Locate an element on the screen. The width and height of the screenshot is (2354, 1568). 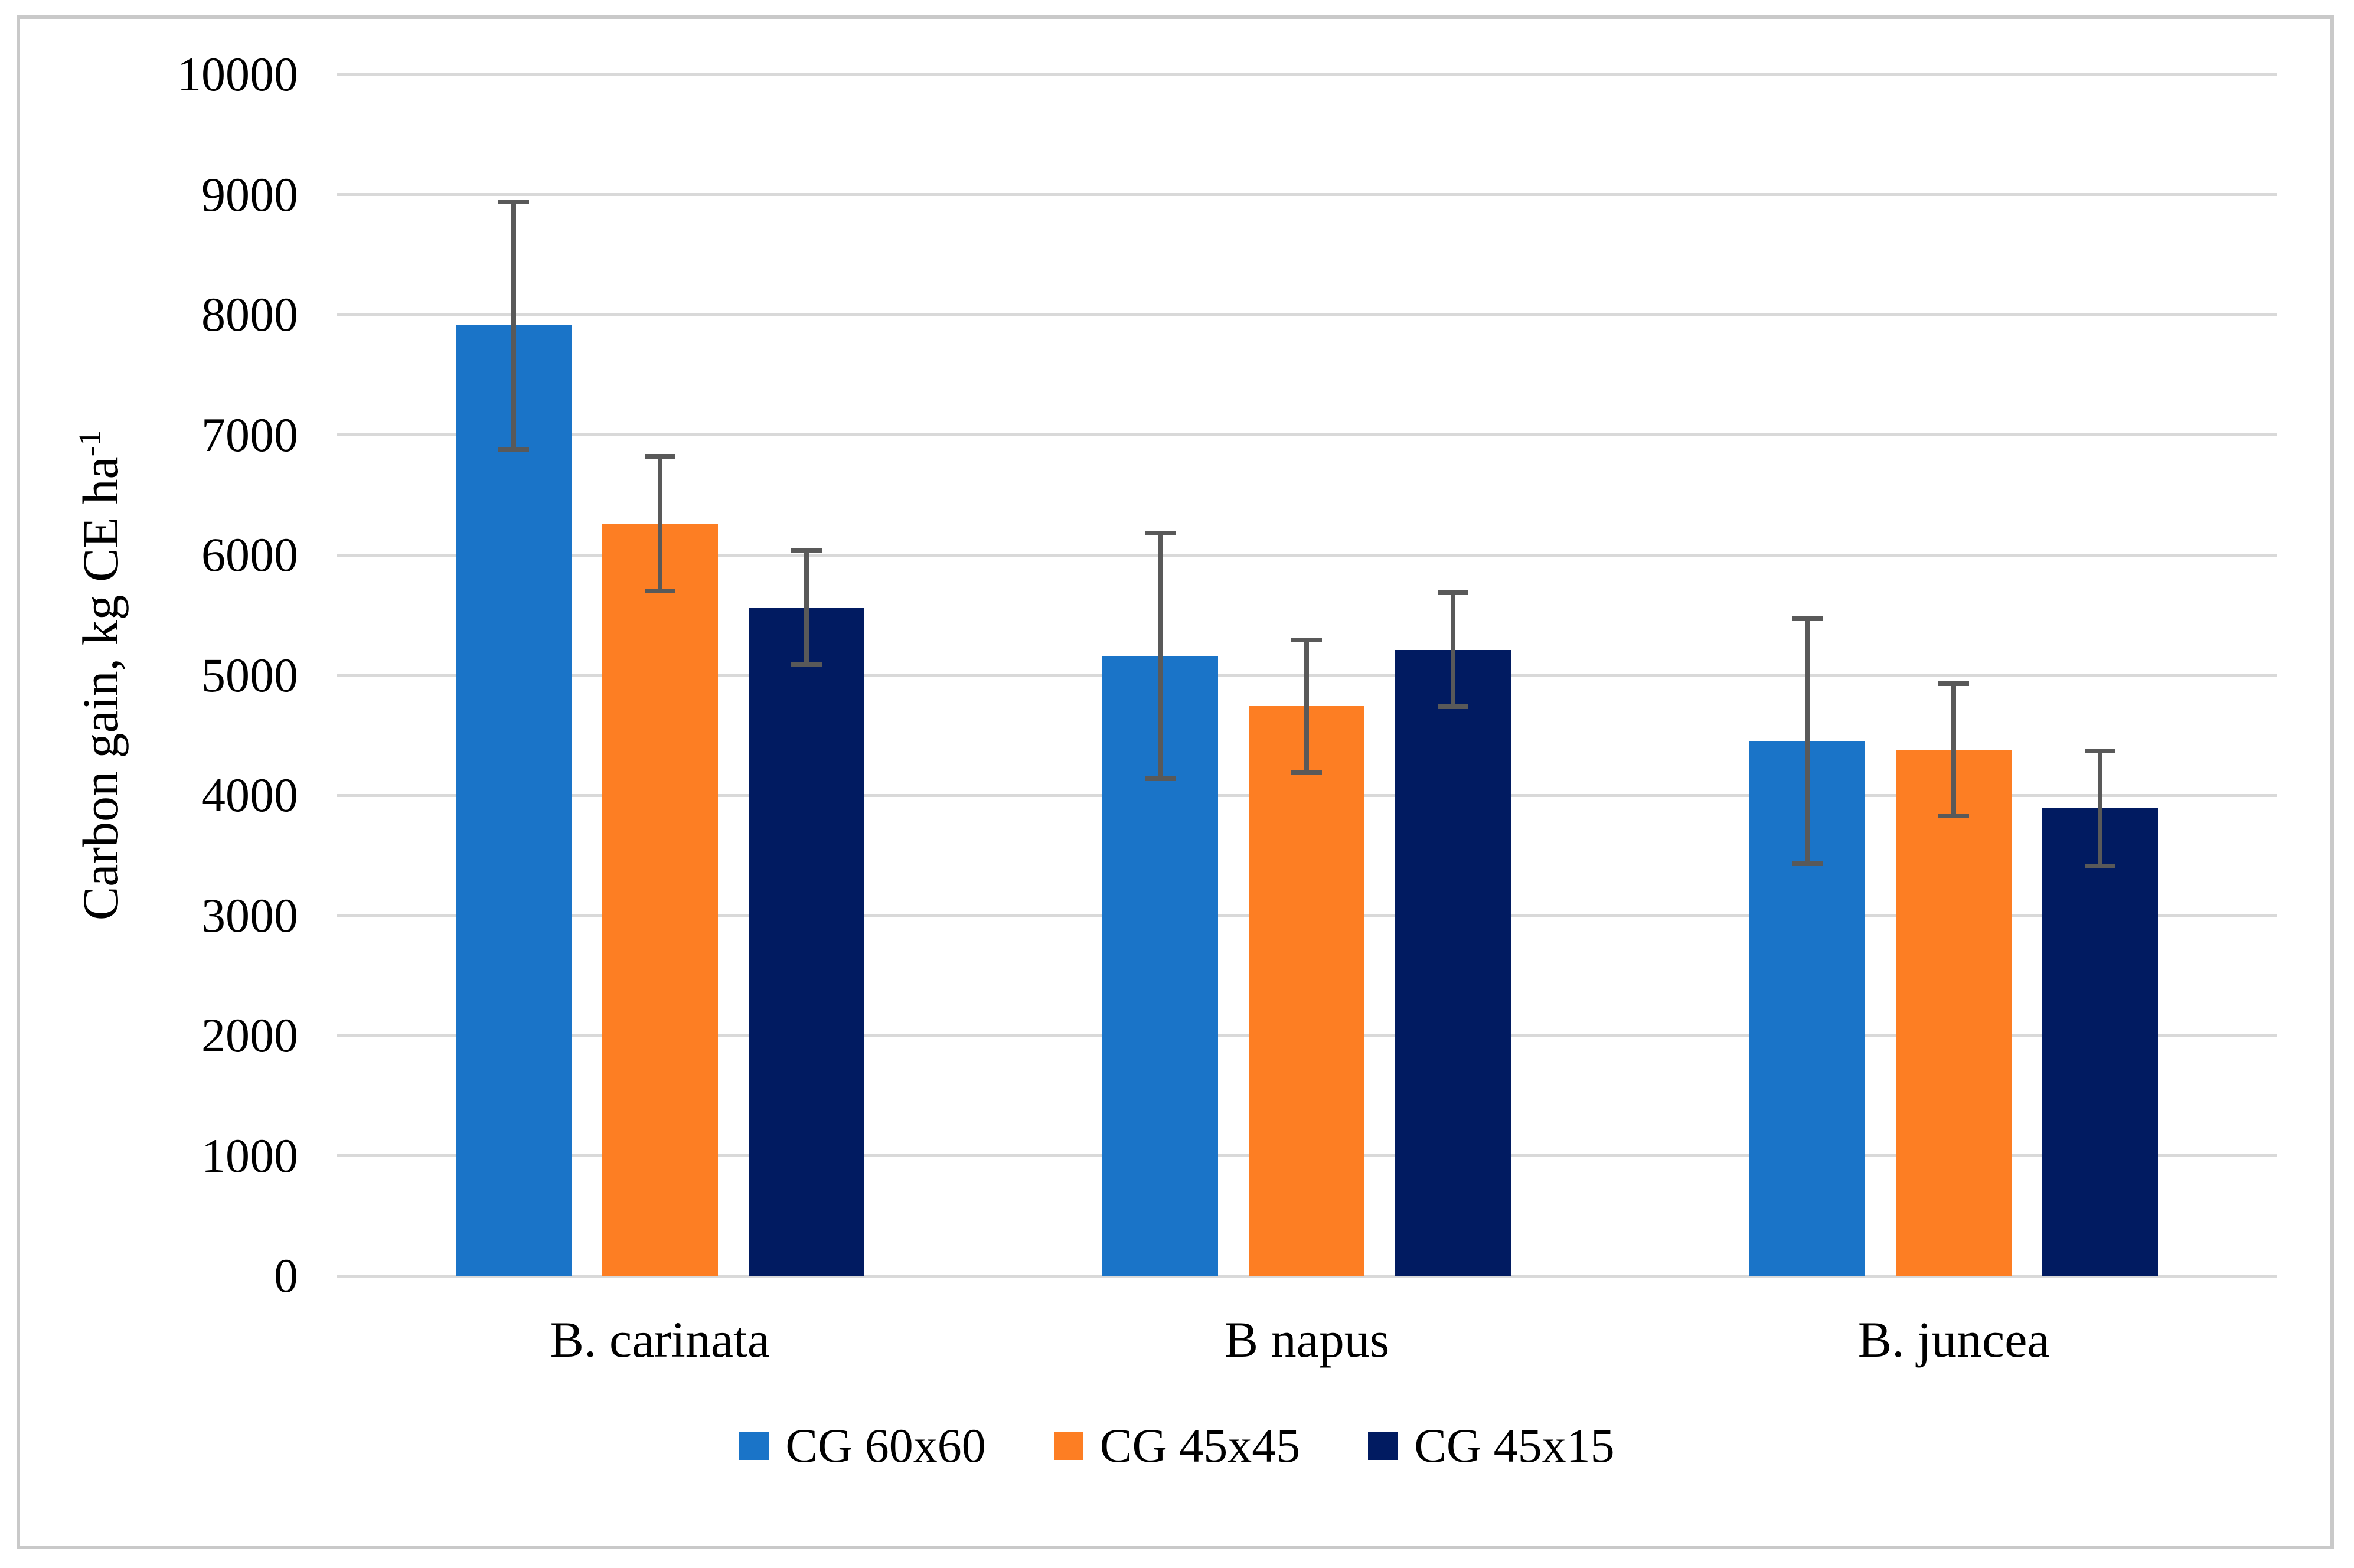
y-axis-tick-label: 8000 is located at coordinates (249, 315).